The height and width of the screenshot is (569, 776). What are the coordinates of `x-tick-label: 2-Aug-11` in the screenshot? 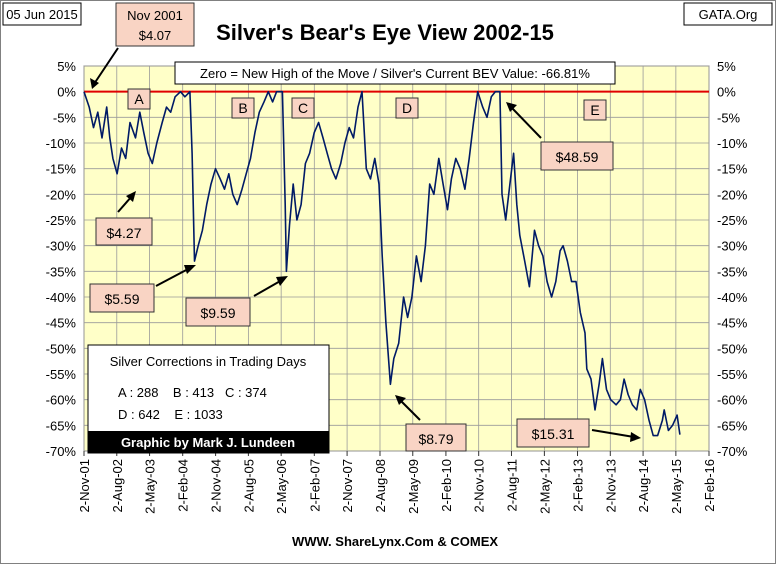 It's located at (511, 485).